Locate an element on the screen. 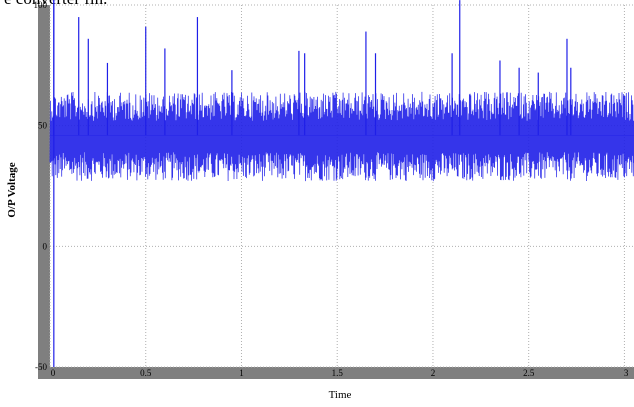 Image resolution: width=634 pixels, height=407 pixels. x-axis-band is located at coordinates (336, 373).